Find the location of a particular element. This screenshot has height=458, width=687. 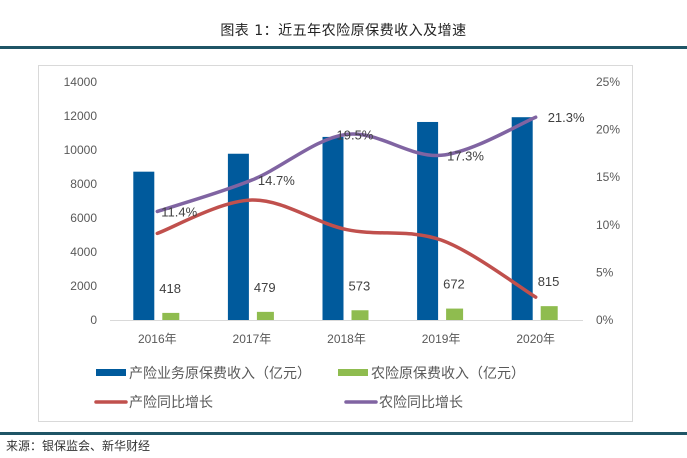

x-tick-label: 2020年 is located at coordinates (535, 339).